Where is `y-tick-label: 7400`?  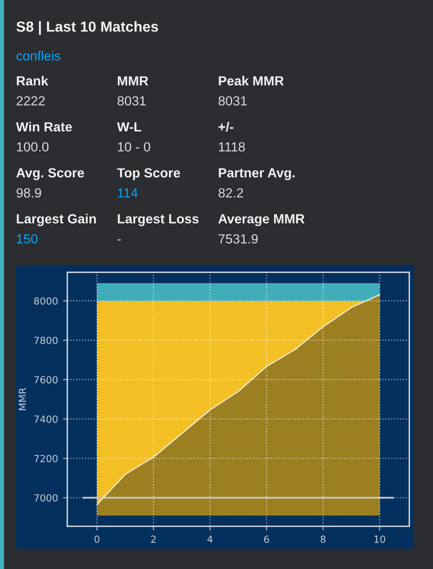
y-tick-label: 7400 is located at coordinates (46, 419).